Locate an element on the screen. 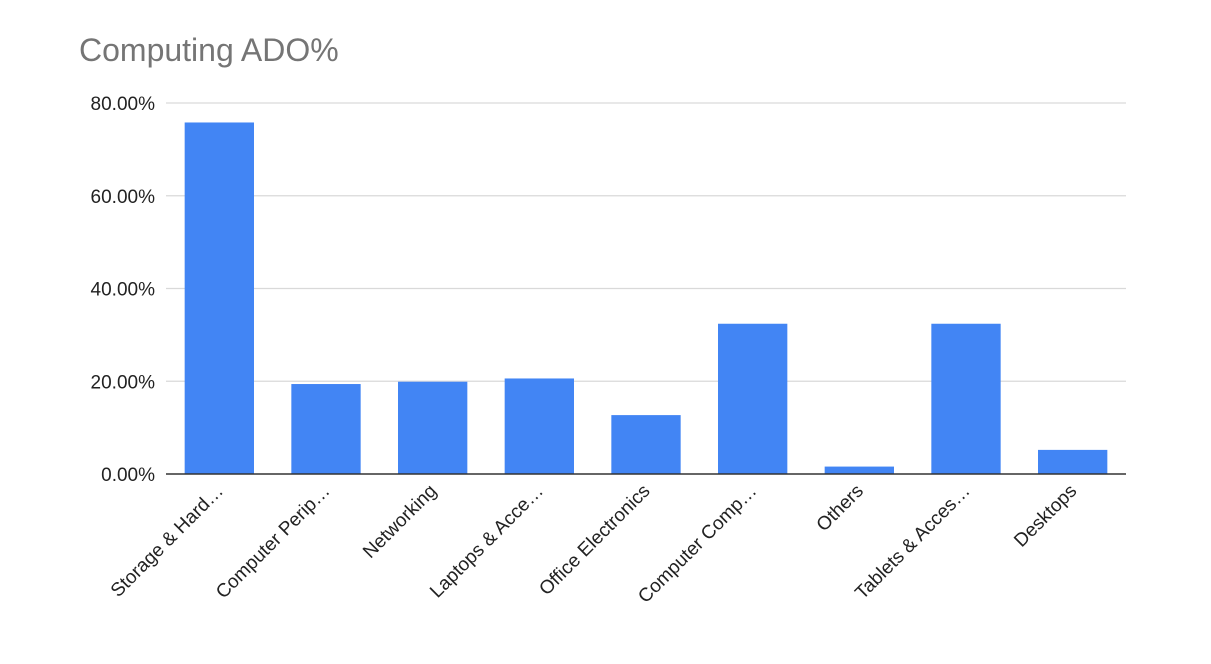  chart-title: Computing ADO% is located at coordinates (209, 50).